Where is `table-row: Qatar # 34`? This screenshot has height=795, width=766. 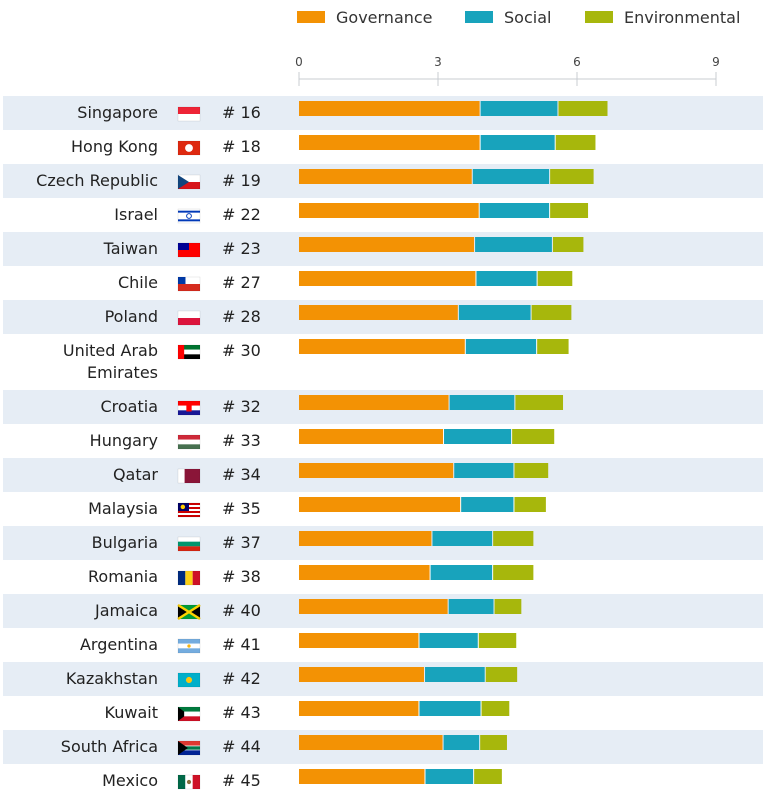 table-row: Qatar # 34 is located at coordinates (383, 475).